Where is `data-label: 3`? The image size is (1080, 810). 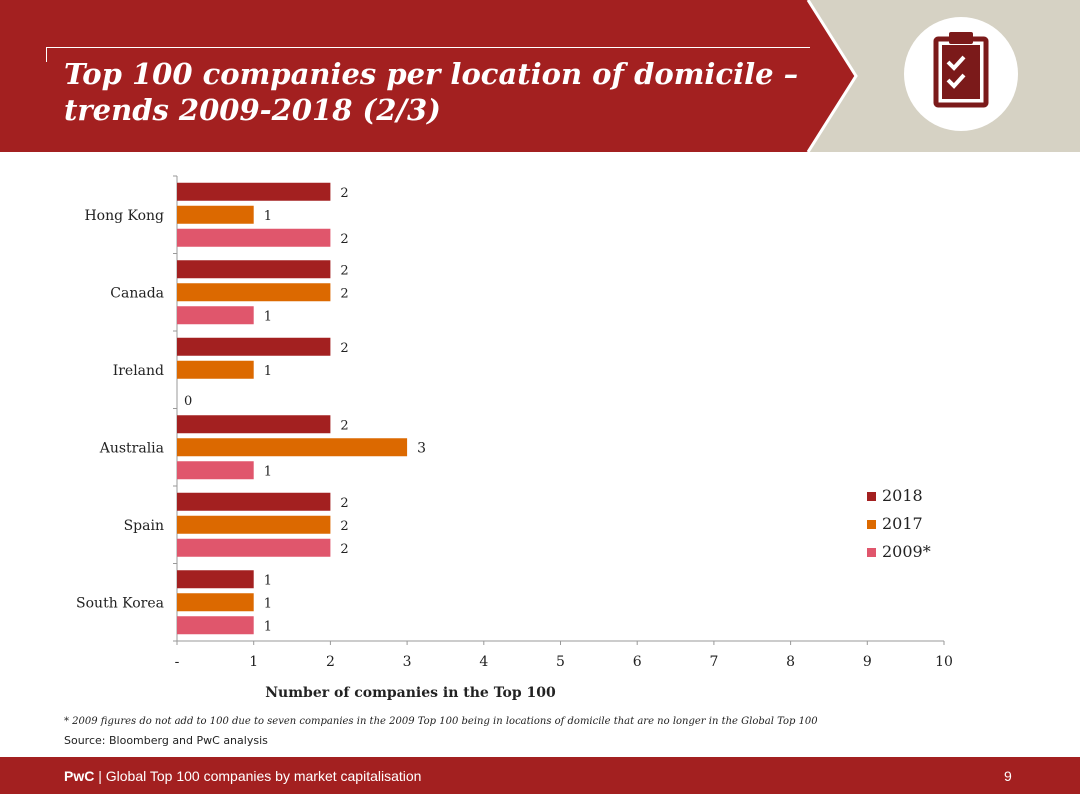 data-label: 3 is located at coordinates (421, 448).